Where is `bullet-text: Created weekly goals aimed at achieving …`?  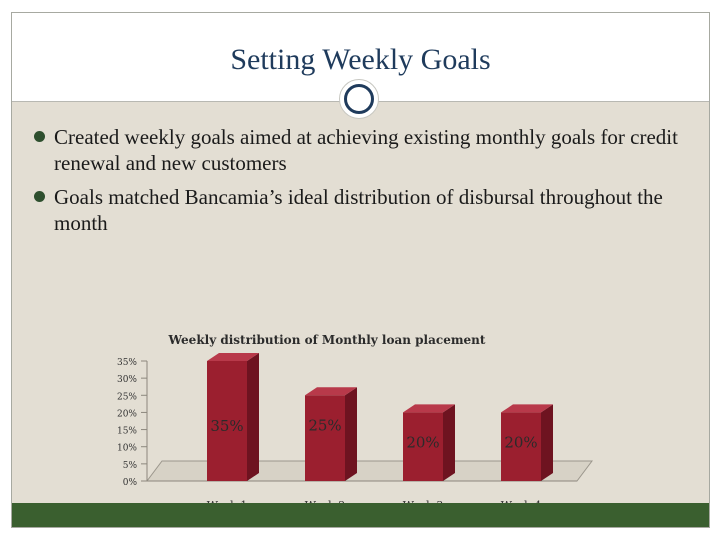
bullet-text: Created weekly goals aimed at achieving … is located at coordinates (366, 150).